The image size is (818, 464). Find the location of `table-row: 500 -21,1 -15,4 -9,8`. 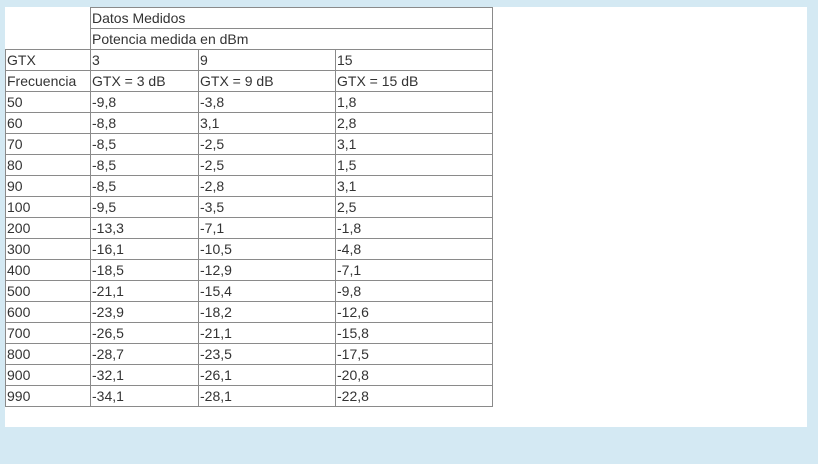

table-row: 500 -21,1 -15,4 -9,8 is located at coordinates (249, 291).